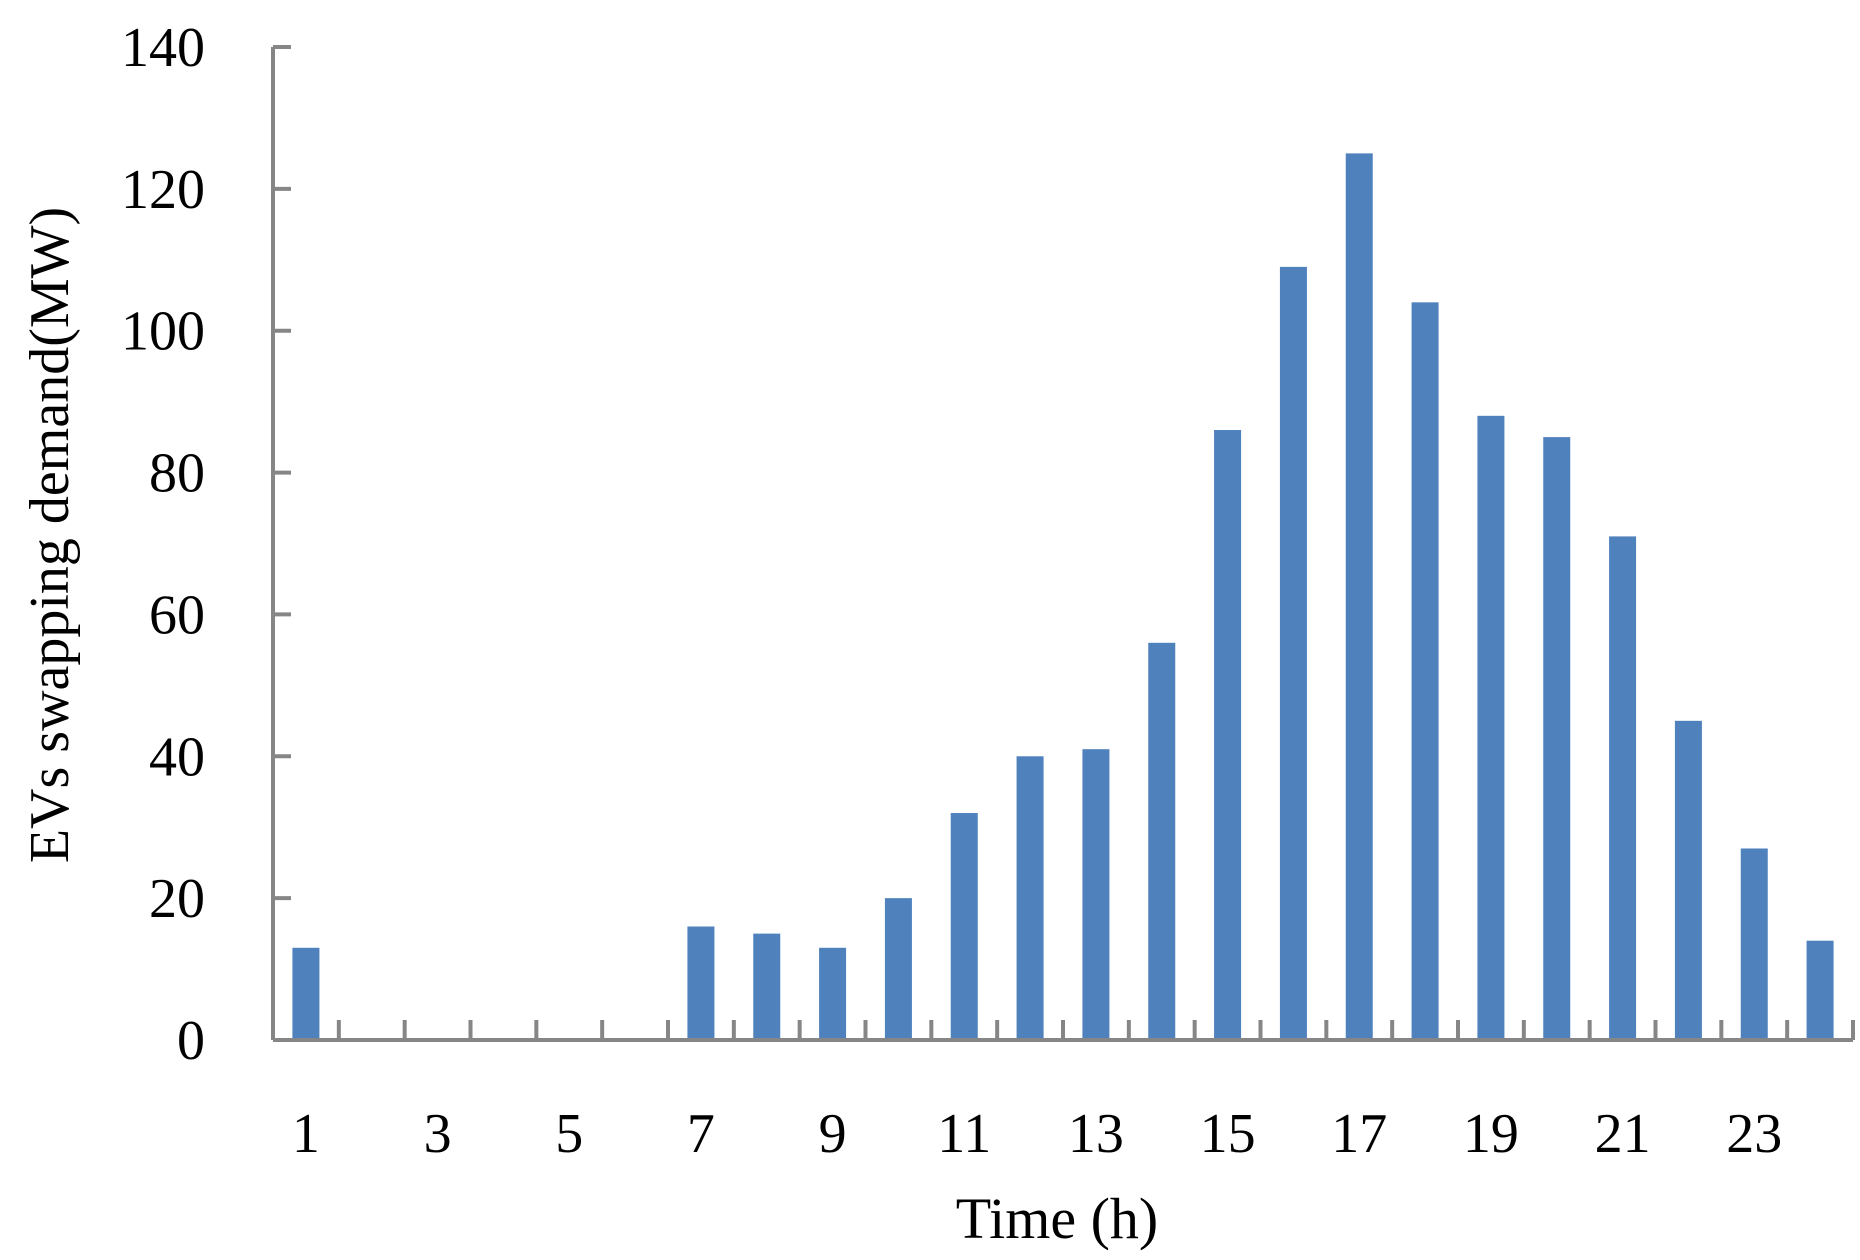  Describe the element at coordinates (1228, 1134) in the screenshot. I see `x-tick-label: 15` at that location.